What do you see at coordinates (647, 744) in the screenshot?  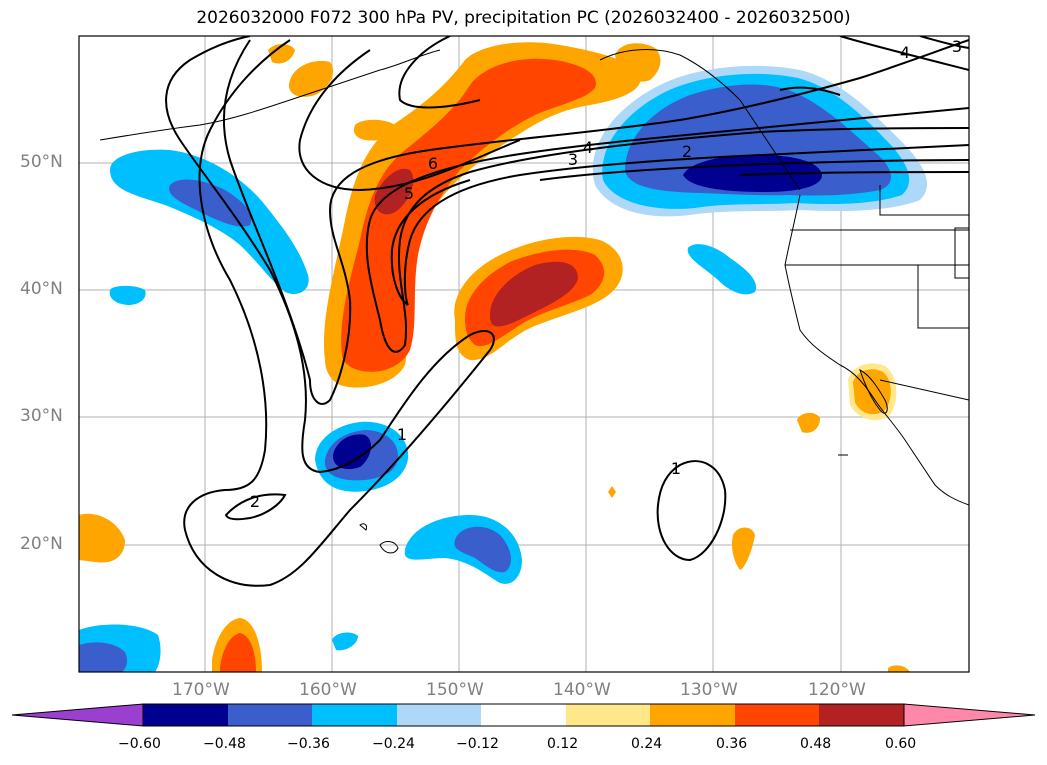 I see `colorbar-tick: 0.24` at bounding box center [647, 744].